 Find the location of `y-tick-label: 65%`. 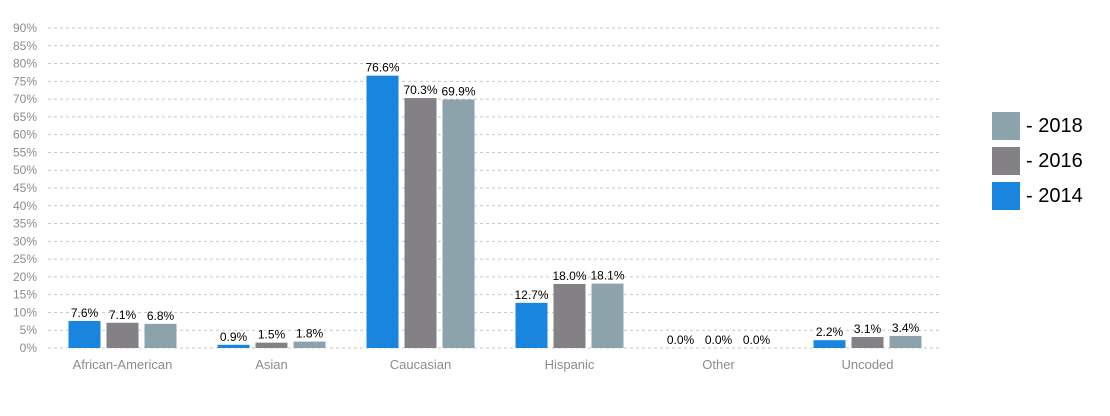

y-tick-label: 65% is located at coordinates (25, 117).